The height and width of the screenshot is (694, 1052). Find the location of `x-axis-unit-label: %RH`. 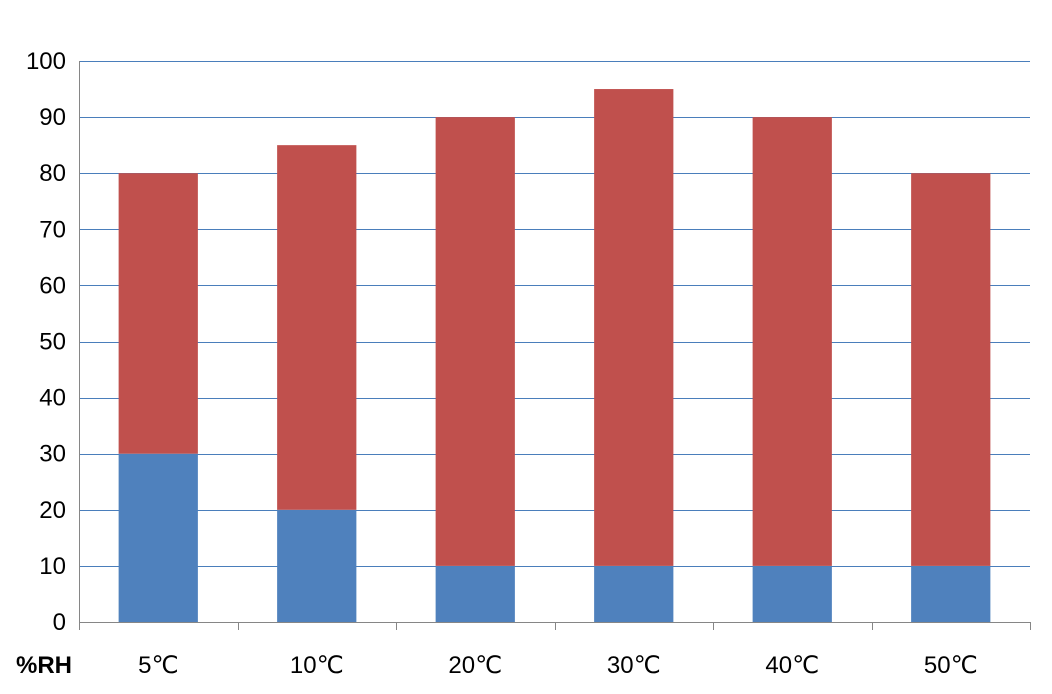

x-axis-unit-label: %RH is located at coordinates (44, 665).